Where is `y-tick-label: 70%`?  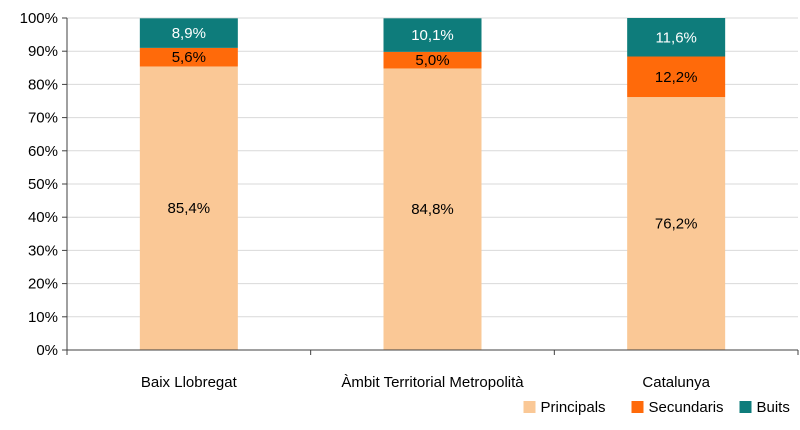
y-tick-label: 70% is located at coordinates (43, 118).